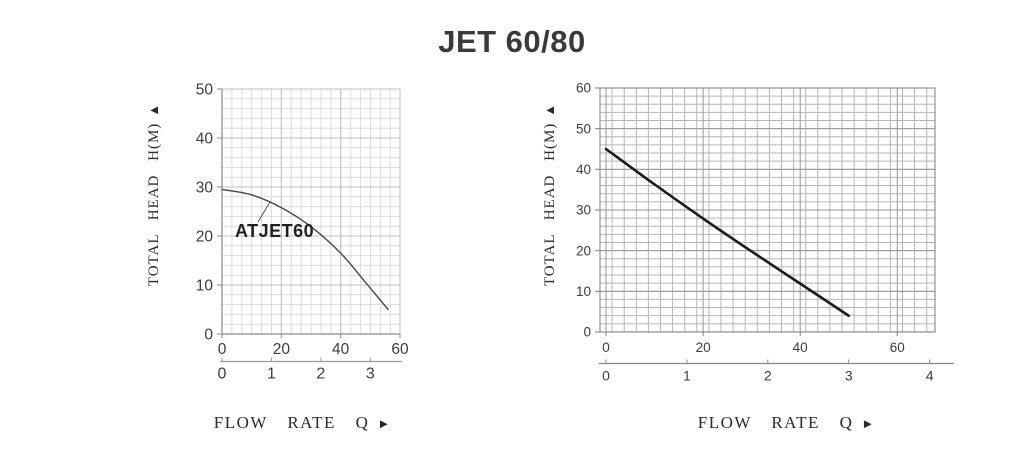 The width and height of the screenshot is (1024, 454). I want to click on right-chart-y-axis-title: TOTAL HEAD H(M) ▲, so click(553, 195).